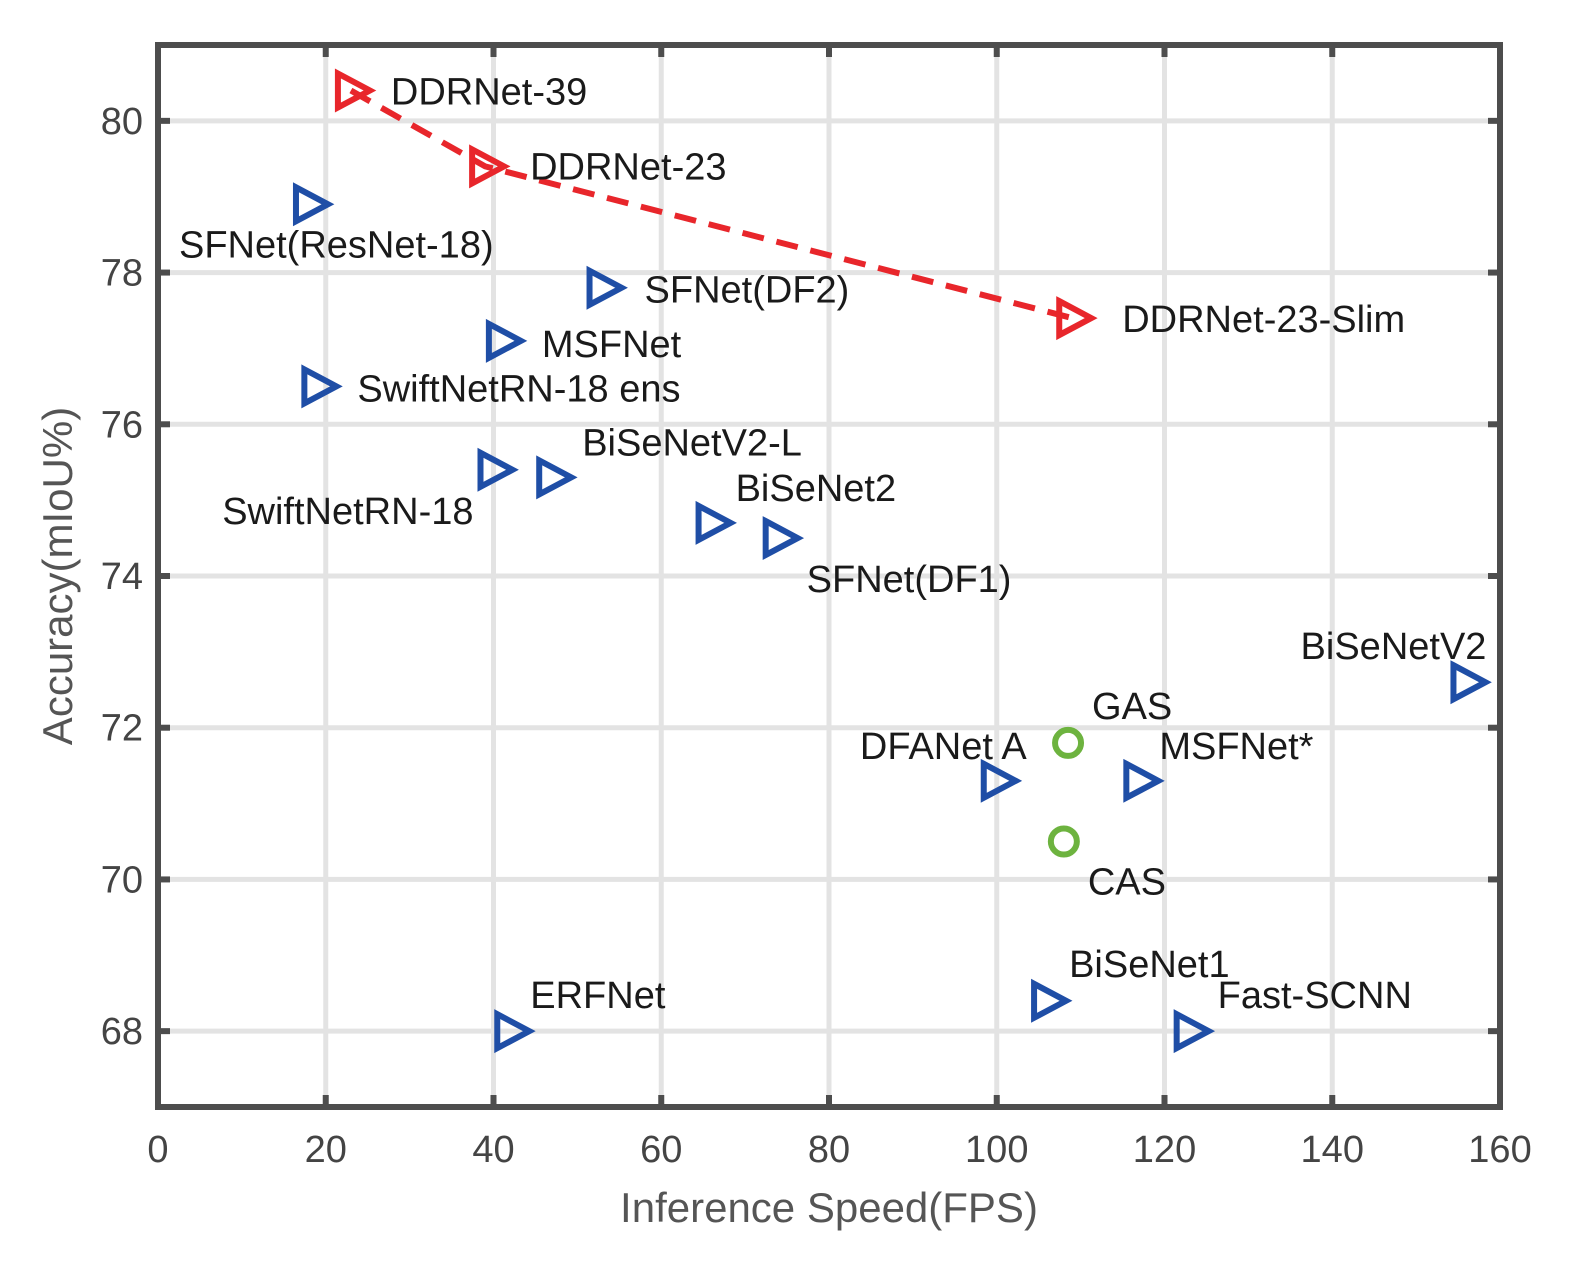 The width and height of the screenshot is (1590, 1273). I want to click on x-tick-label: 140, so click(1332, 1150).